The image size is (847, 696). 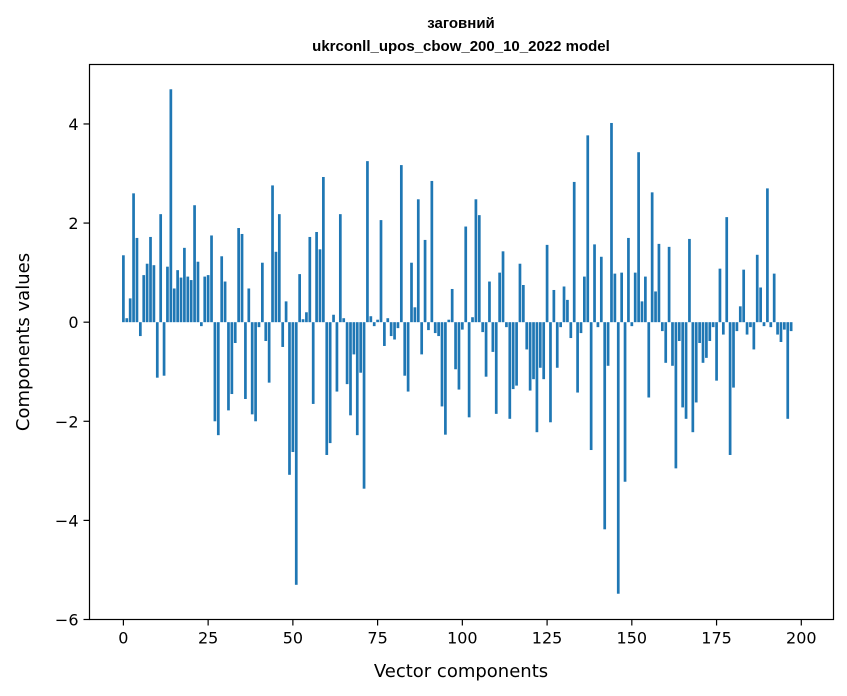 I want to click on y-tick-label: −2, so click(x=67, y=421).